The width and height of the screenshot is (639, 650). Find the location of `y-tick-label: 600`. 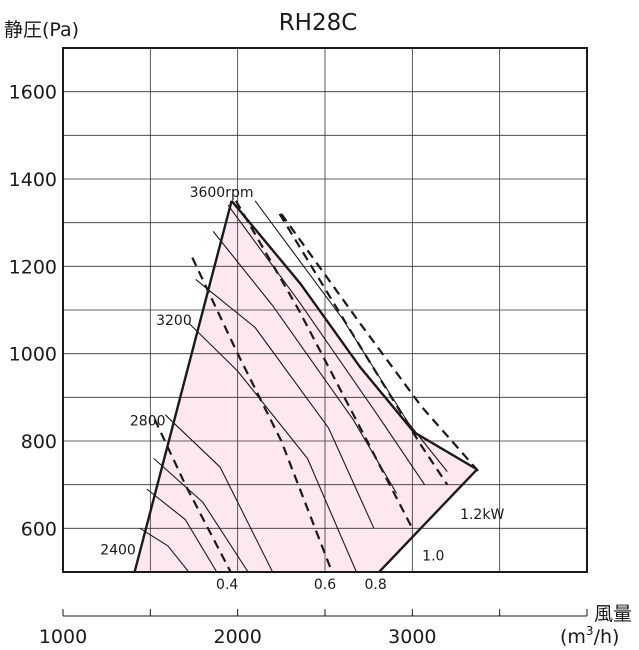

y-tick-label: 600 is located at coordinates (39, 529).